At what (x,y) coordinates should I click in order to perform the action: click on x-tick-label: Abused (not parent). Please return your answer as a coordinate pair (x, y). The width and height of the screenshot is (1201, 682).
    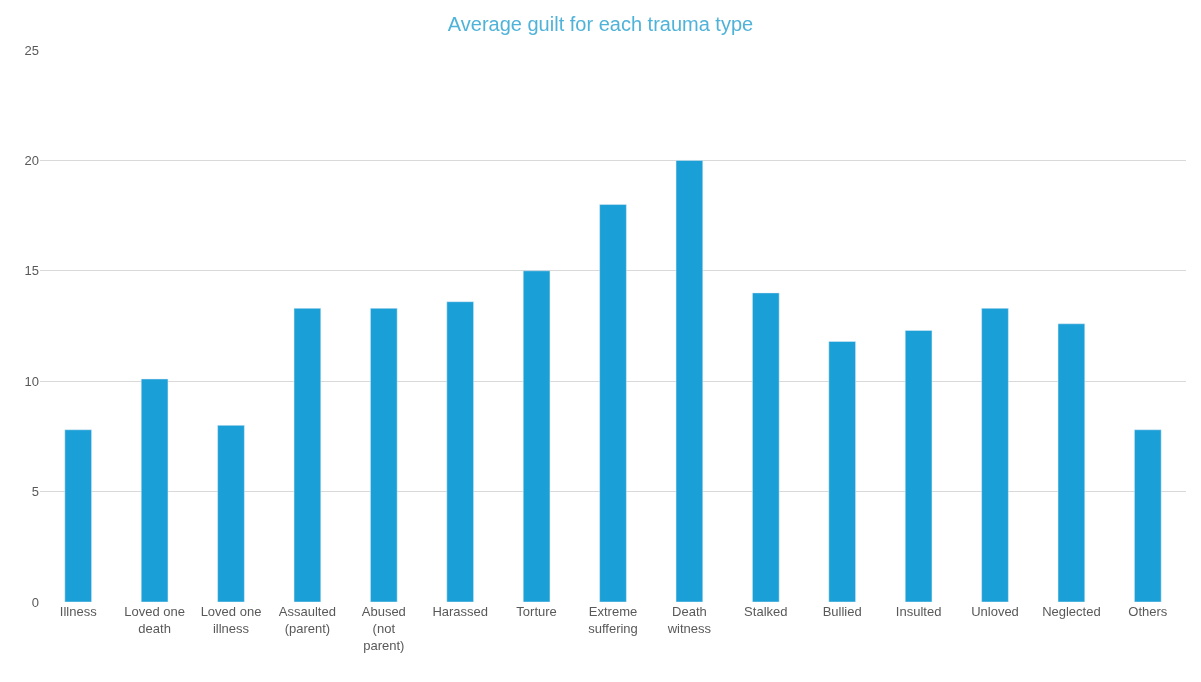
    Looking at the image, I should click on (383, 628).